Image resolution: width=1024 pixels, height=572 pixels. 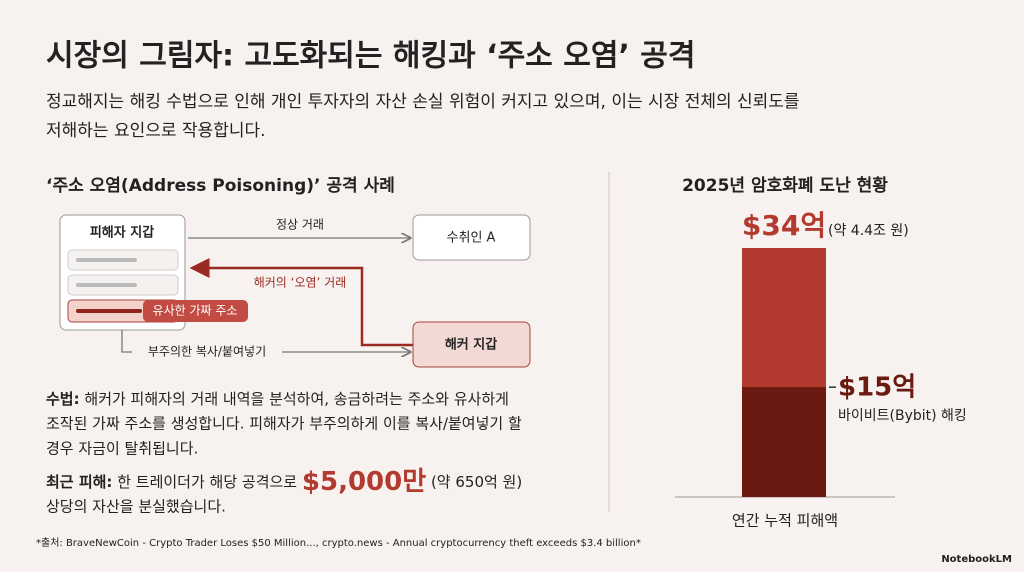 I want to click on fake-tag, so click(x=195, y=311).